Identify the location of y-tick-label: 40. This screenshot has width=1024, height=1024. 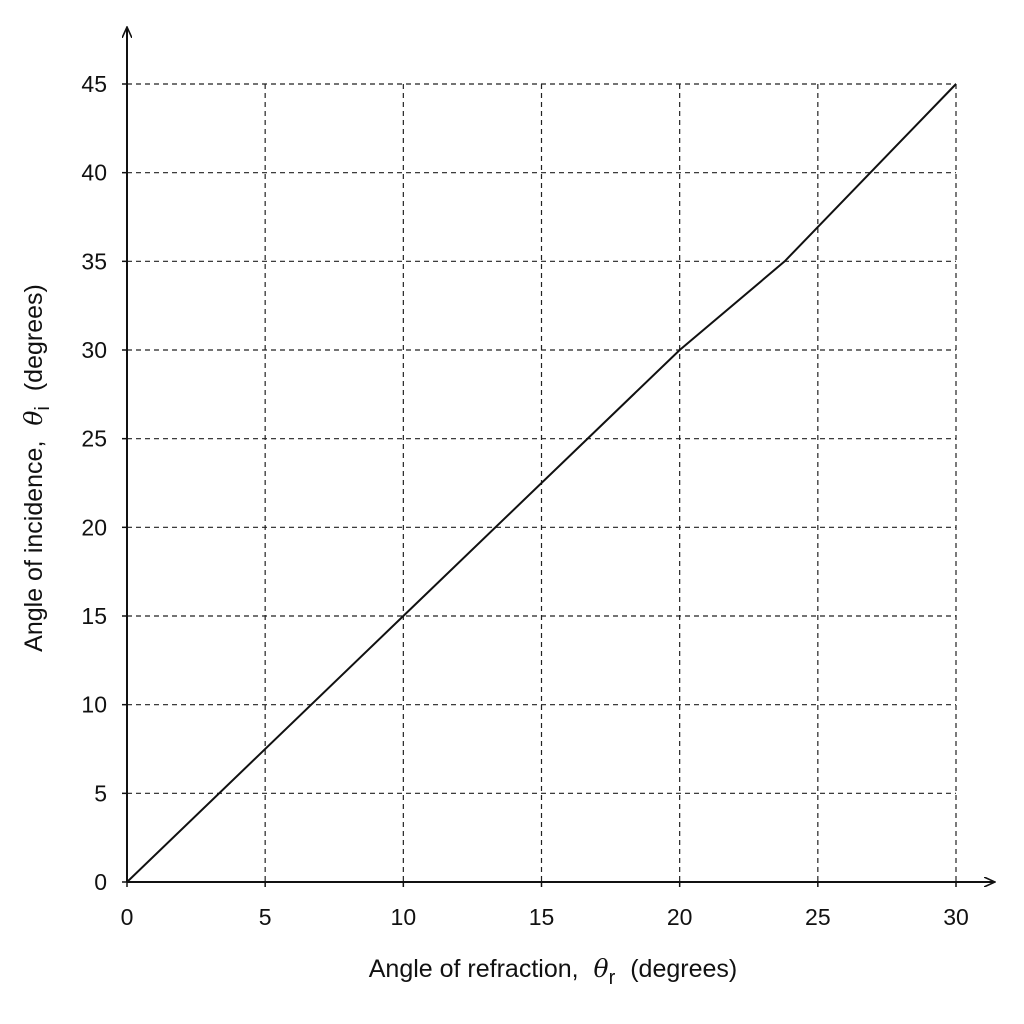
(94, 173).